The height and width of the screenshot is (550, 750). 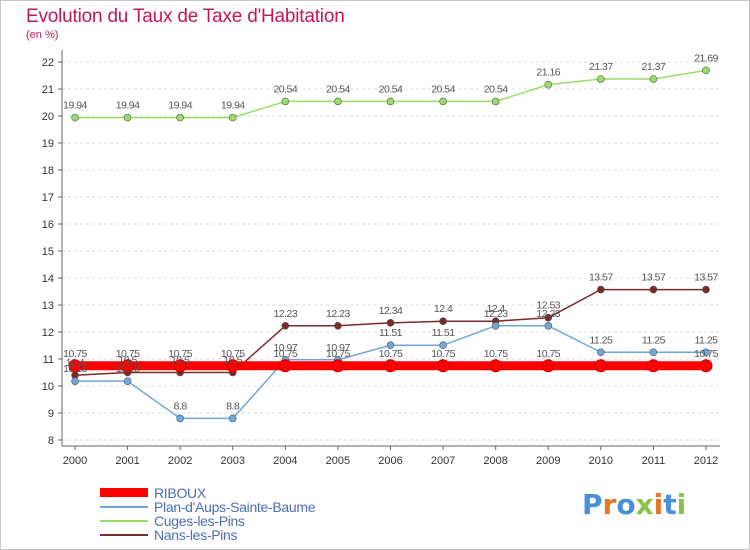 What do you see at coordinates (592, 504) in the screenshot?
I see `logo-letter: P` at bounding box center [592, 504].